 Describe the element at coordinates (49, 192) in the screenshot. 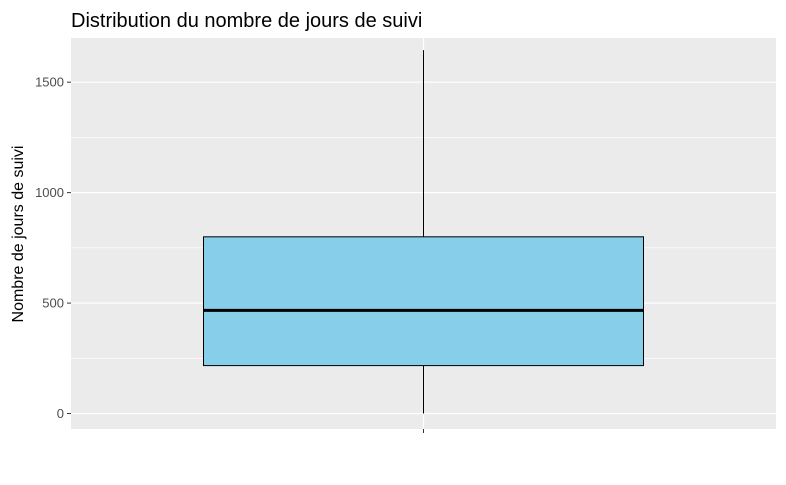

I see `y-tick-label: 1000` at that location.